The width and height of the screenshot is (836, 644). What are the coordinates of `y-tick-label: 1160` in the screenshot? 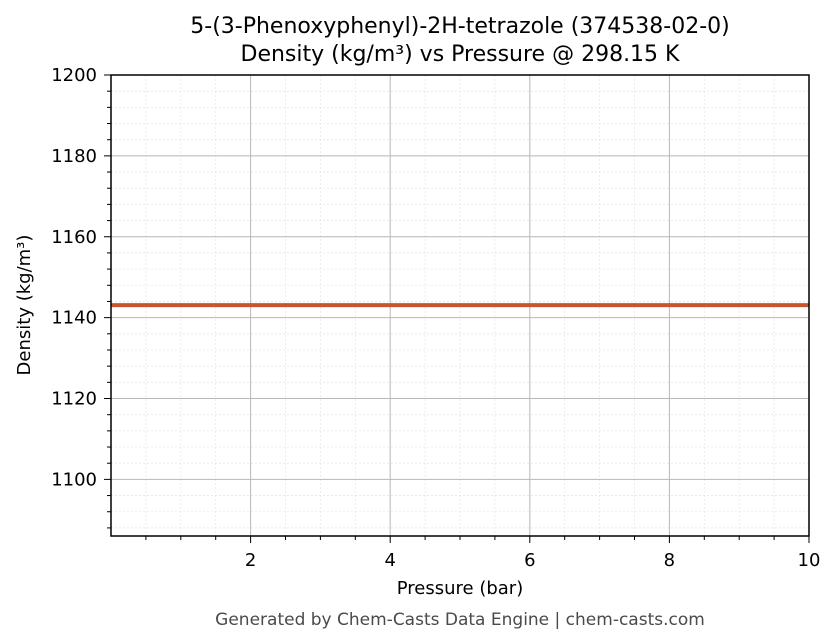 It's located at (74, 237).